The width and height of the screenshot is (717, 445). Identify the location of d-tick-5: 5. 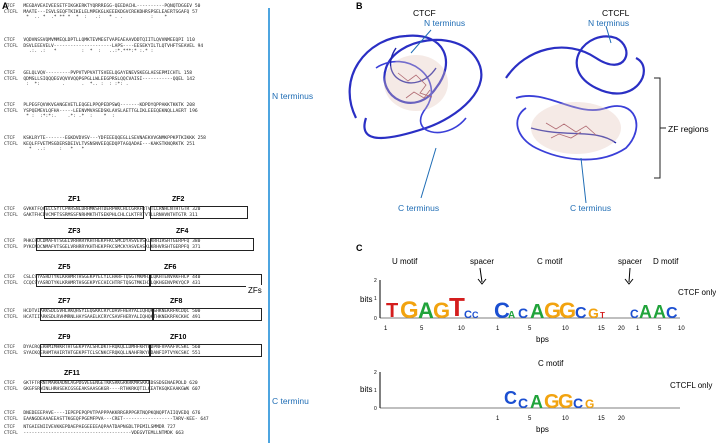
(660, 329).